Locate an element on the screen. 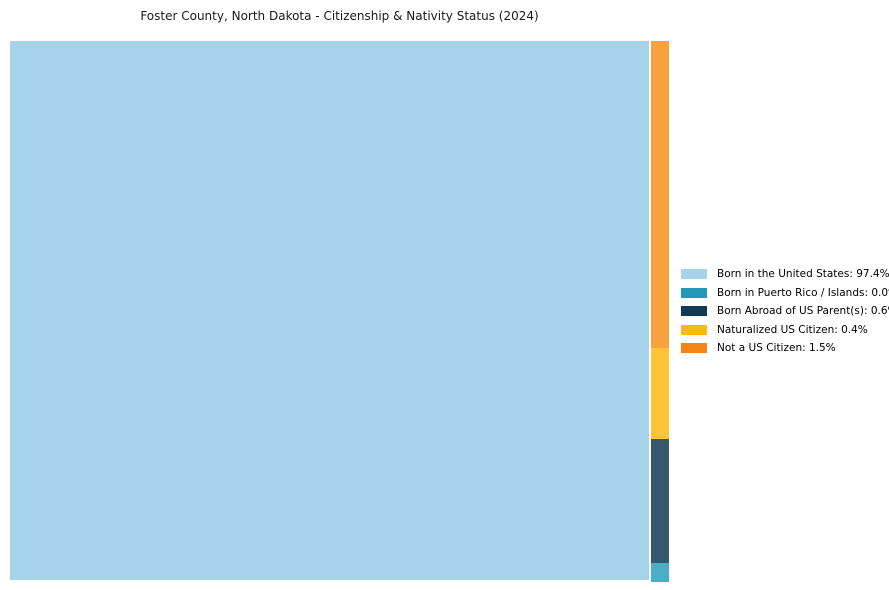 The image size is (889, 590). legend-item-not-a-us-citizen: Not a US Citizen: 1.5% is located at coordinates (785, 348).